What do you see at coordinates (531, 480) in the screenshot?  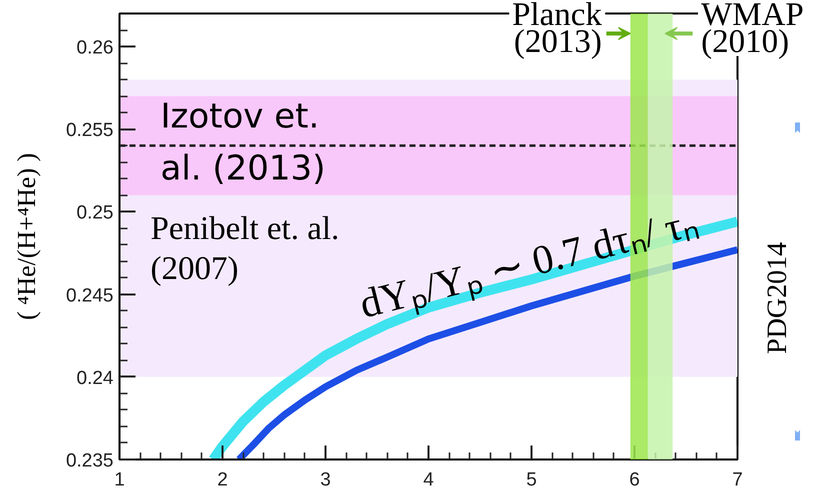 I see `x-tick-label: 5` at bounding box center [531, 480].